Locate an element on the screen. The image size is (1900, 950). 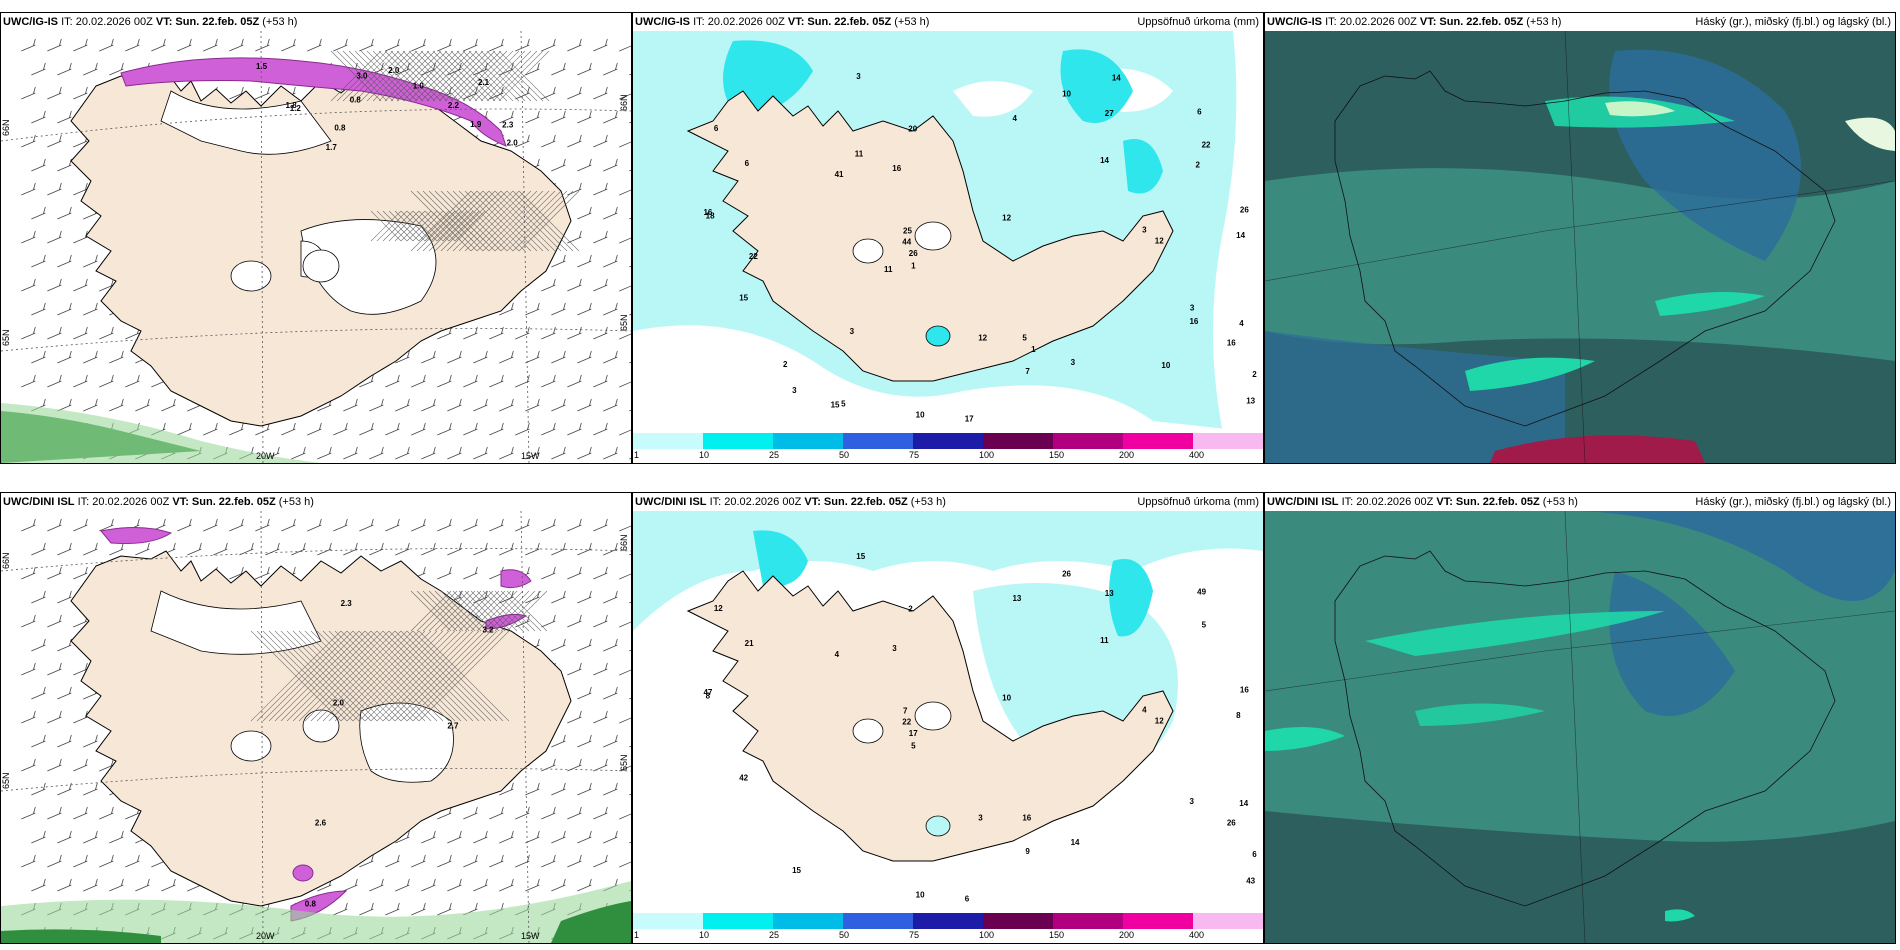
value-label: 20 is located at coordinates (912, 129).